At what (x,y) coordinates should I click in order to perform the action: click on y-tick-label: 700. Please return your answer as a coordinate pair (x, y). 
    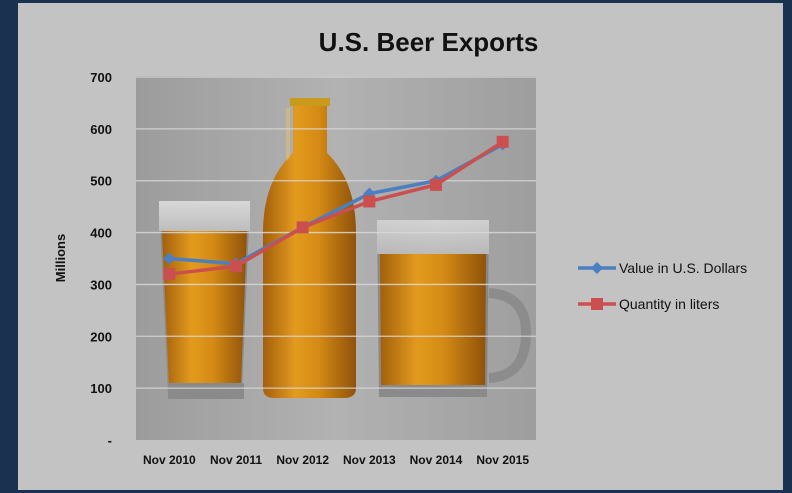
    Looking at the image, I should click on (101, 77).